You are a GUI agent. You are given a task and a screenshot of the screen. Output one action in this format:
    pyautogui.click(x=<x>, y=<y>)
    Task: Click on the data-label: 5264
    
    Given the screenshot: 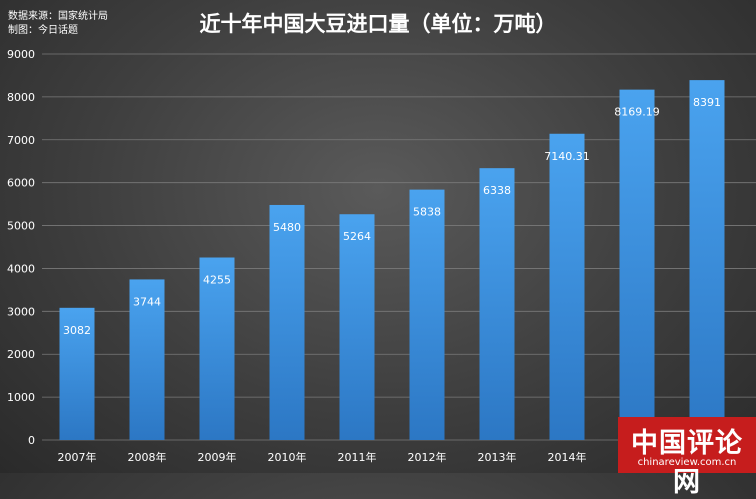 What is the action you would take?
    pyautogui.click(x=357, y=236)
    